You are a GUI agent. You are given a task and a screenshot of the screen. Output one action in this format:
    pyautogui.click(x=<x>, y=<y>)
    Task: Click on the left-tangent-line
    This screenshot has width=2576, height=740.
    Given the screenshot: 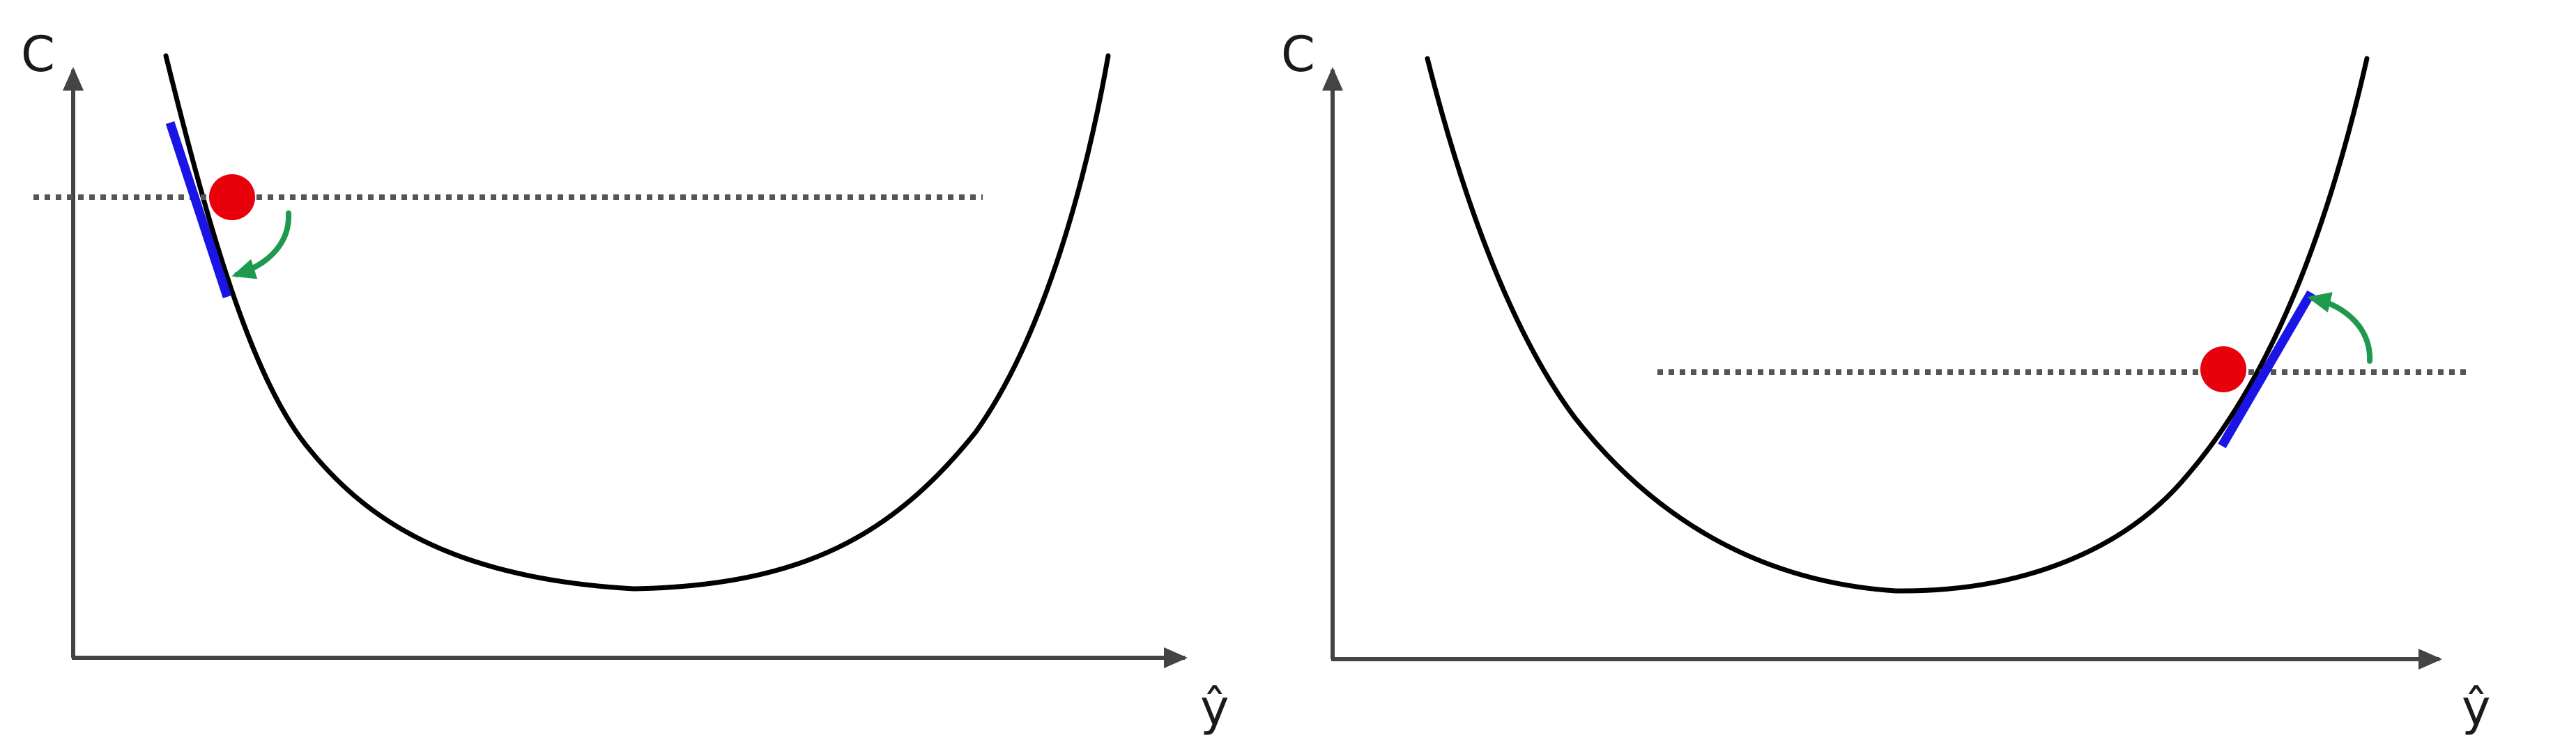 What is the action you would take?
    pyautogui.click(x=198, y=210)
    